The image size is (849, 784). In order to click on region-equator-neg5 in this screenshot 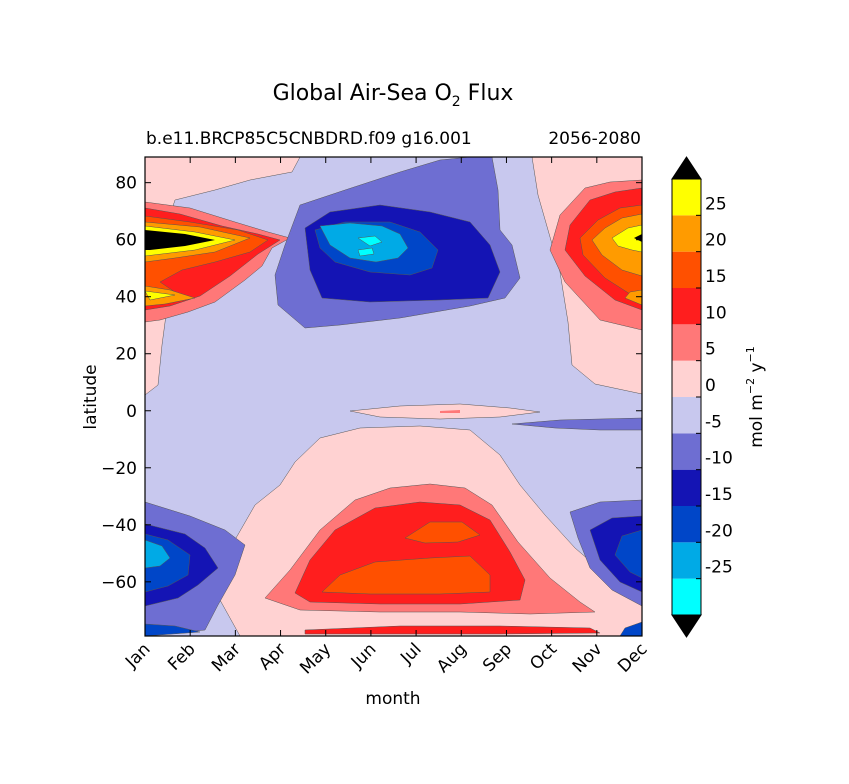, I will do `click(576, 424)`.